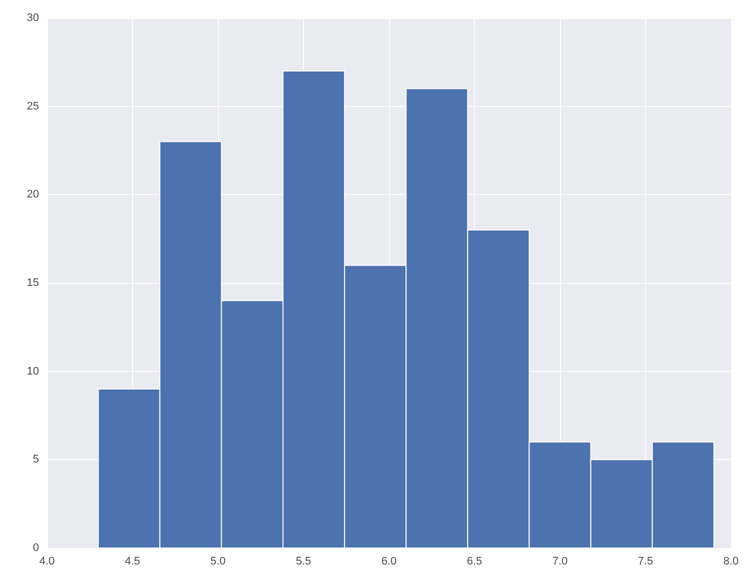 The height and width of the screenshot is (583, 746). Describe the element at coordinates (389, 562) in the screenshot. I see `x-tick-label: 6.0` at that location.